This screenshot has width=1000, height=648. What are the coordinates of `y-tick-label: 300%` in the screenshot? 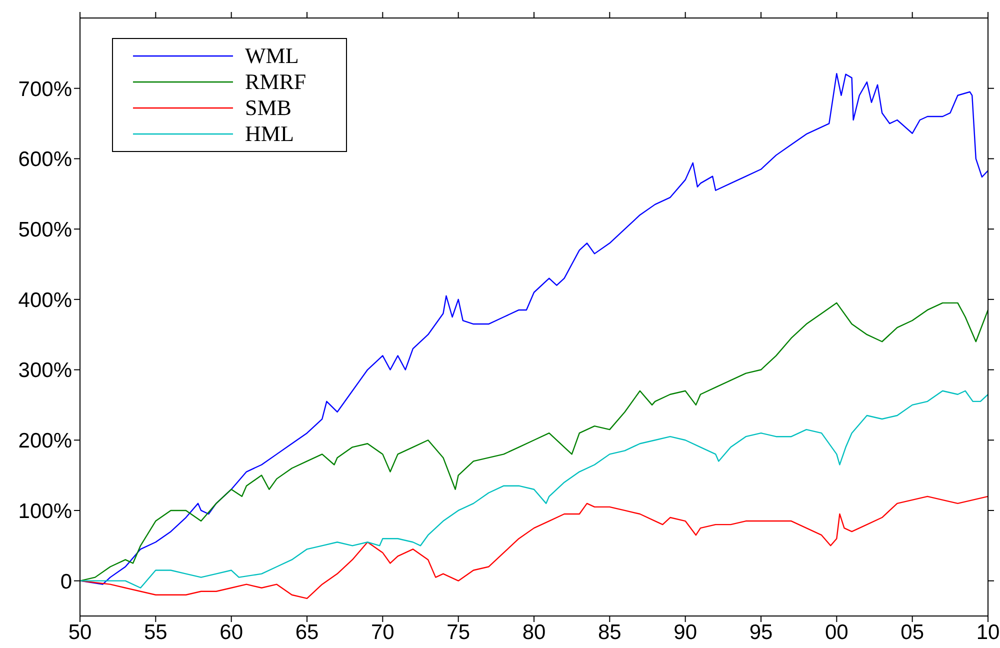 It's located at (45, 370).